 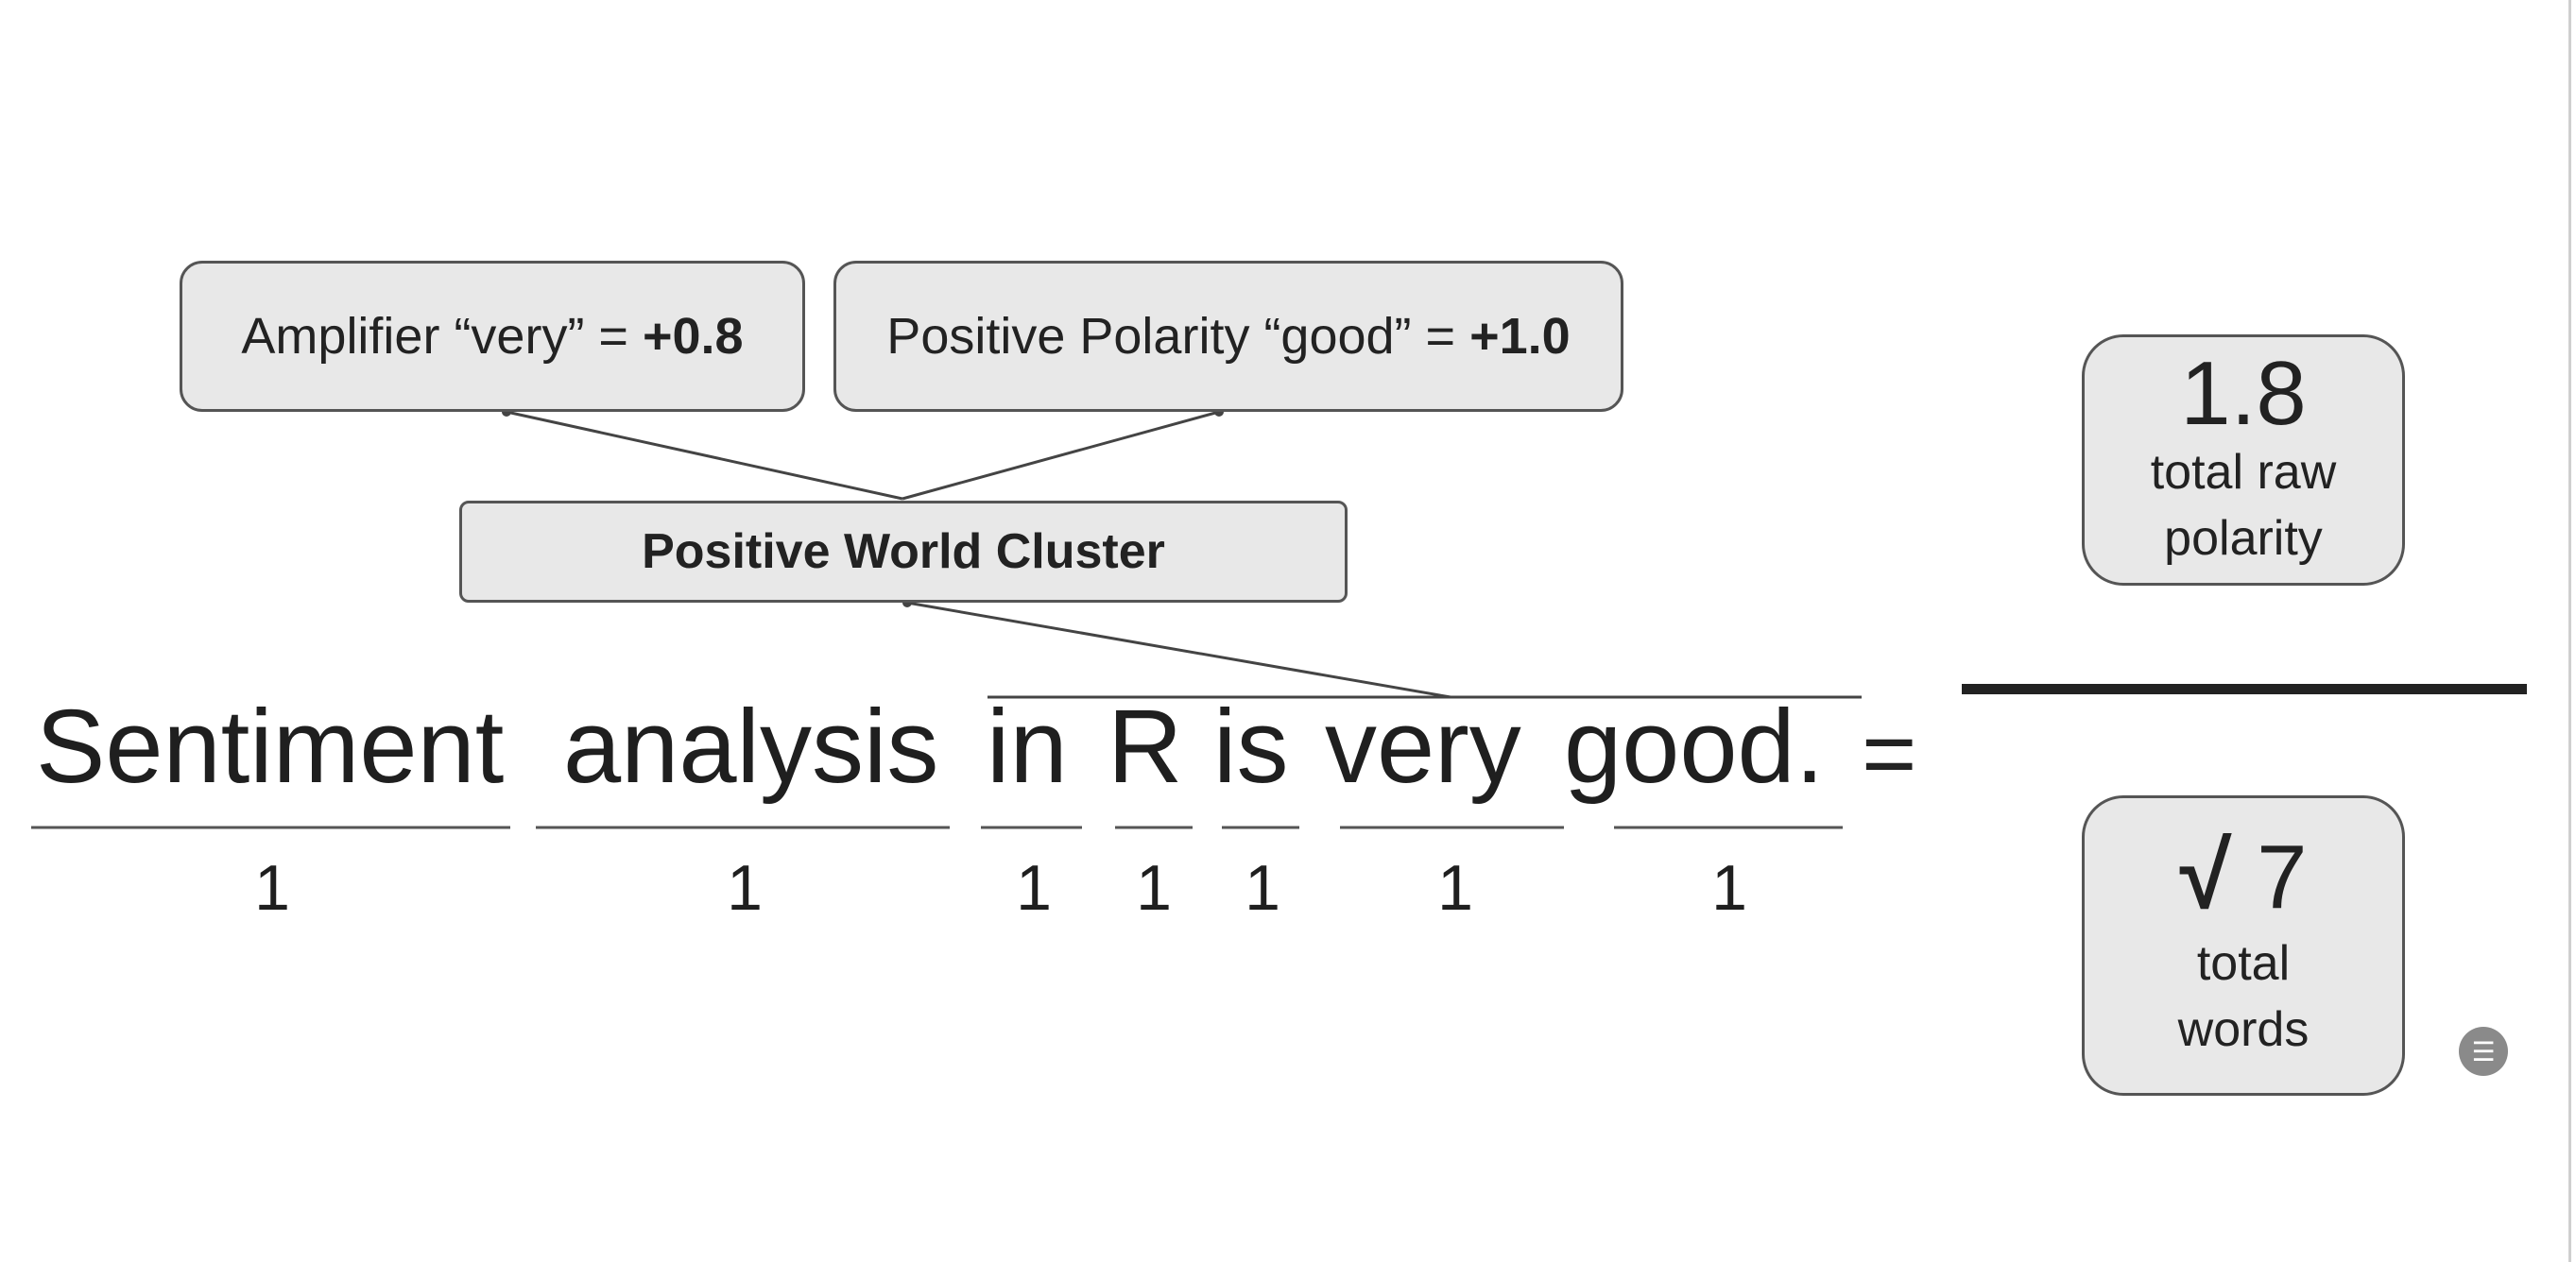 I want to click on numerator-value: 1.8, so click(x=2243, y=393).